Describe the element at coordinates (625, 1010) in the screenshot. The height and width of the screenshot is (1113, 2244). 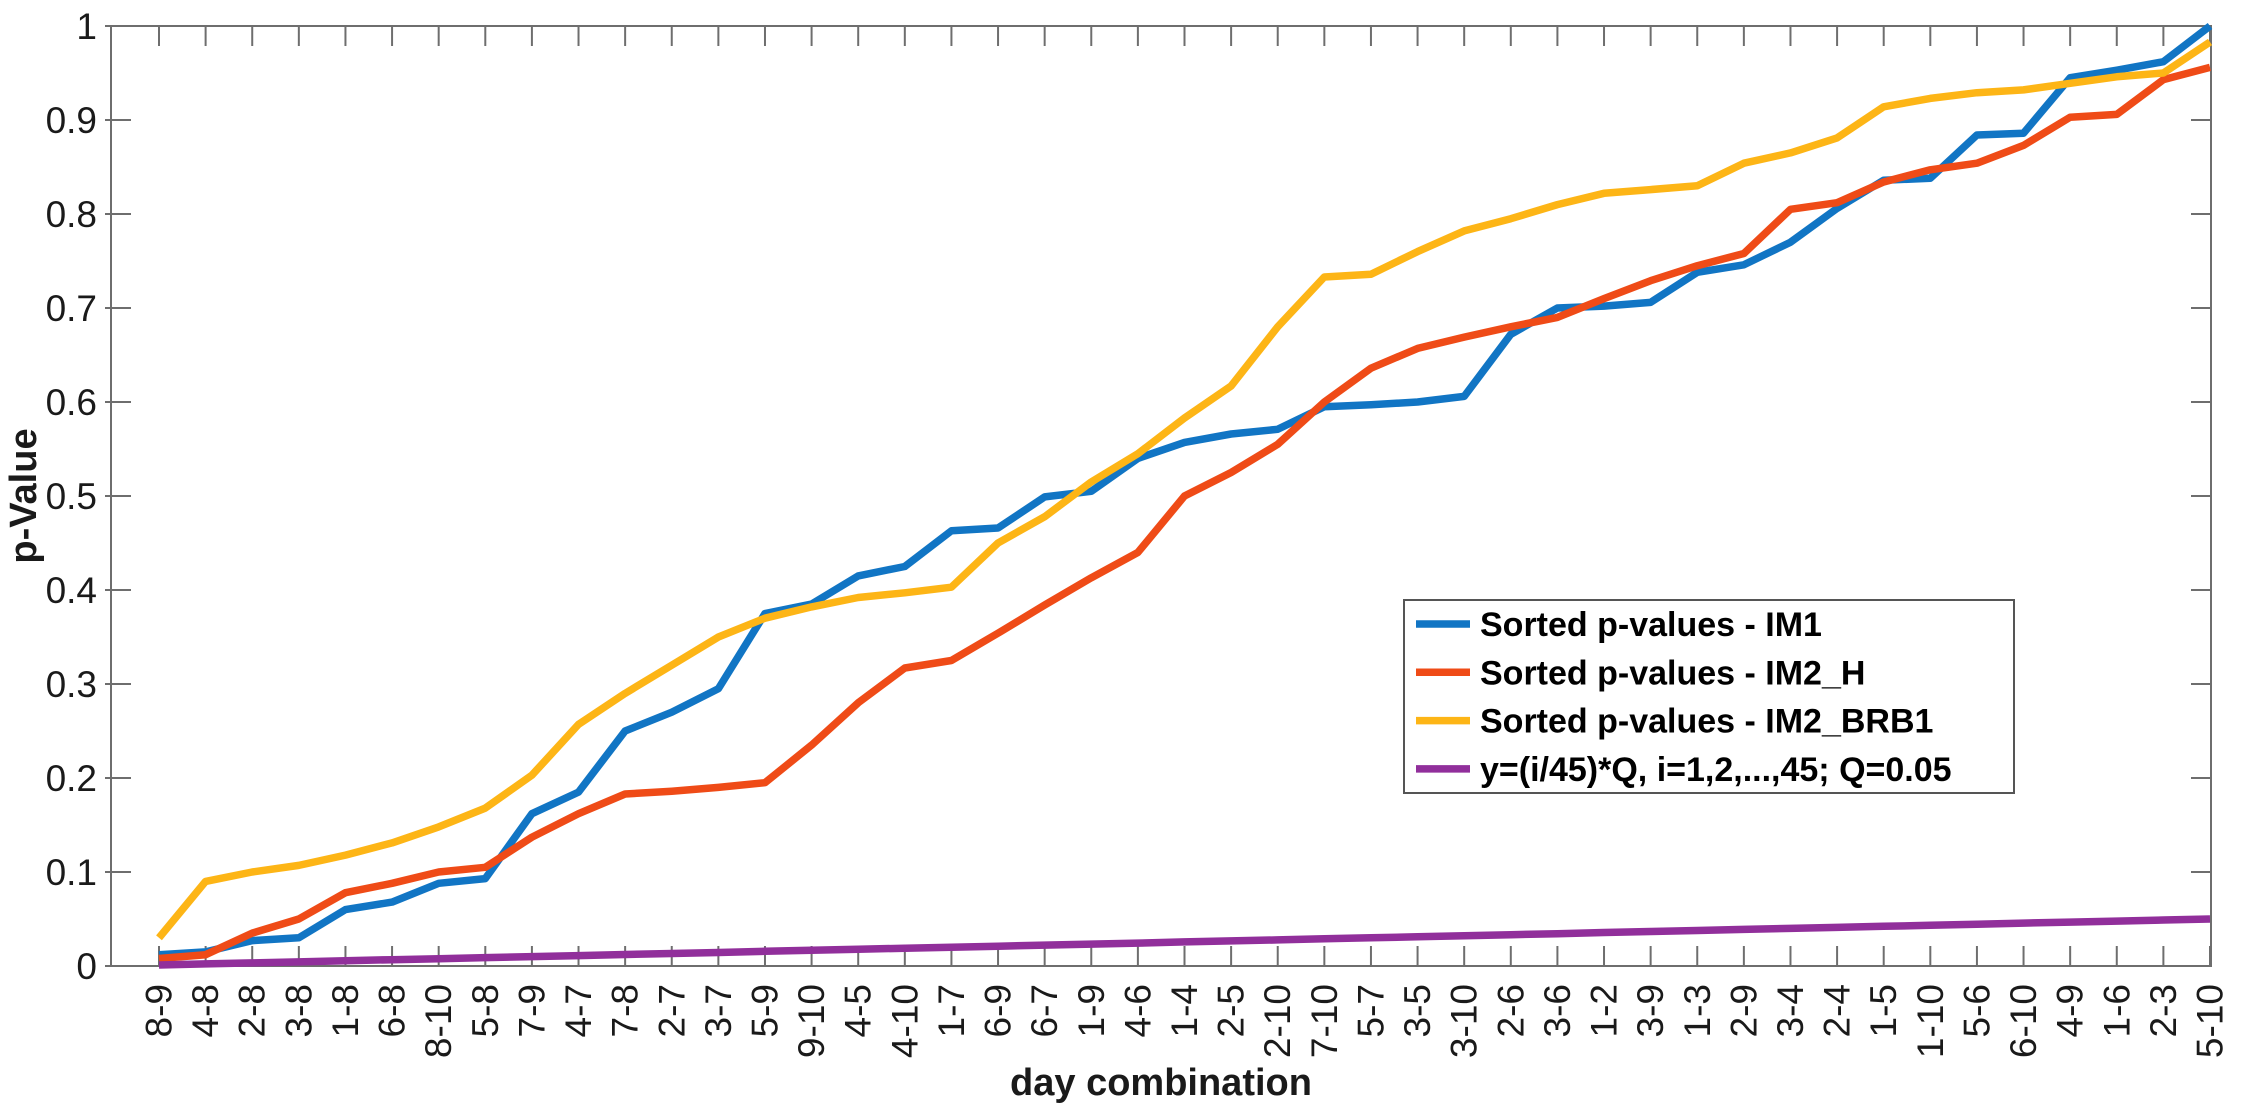
I see `x-tick-label: 7-8` at that location.